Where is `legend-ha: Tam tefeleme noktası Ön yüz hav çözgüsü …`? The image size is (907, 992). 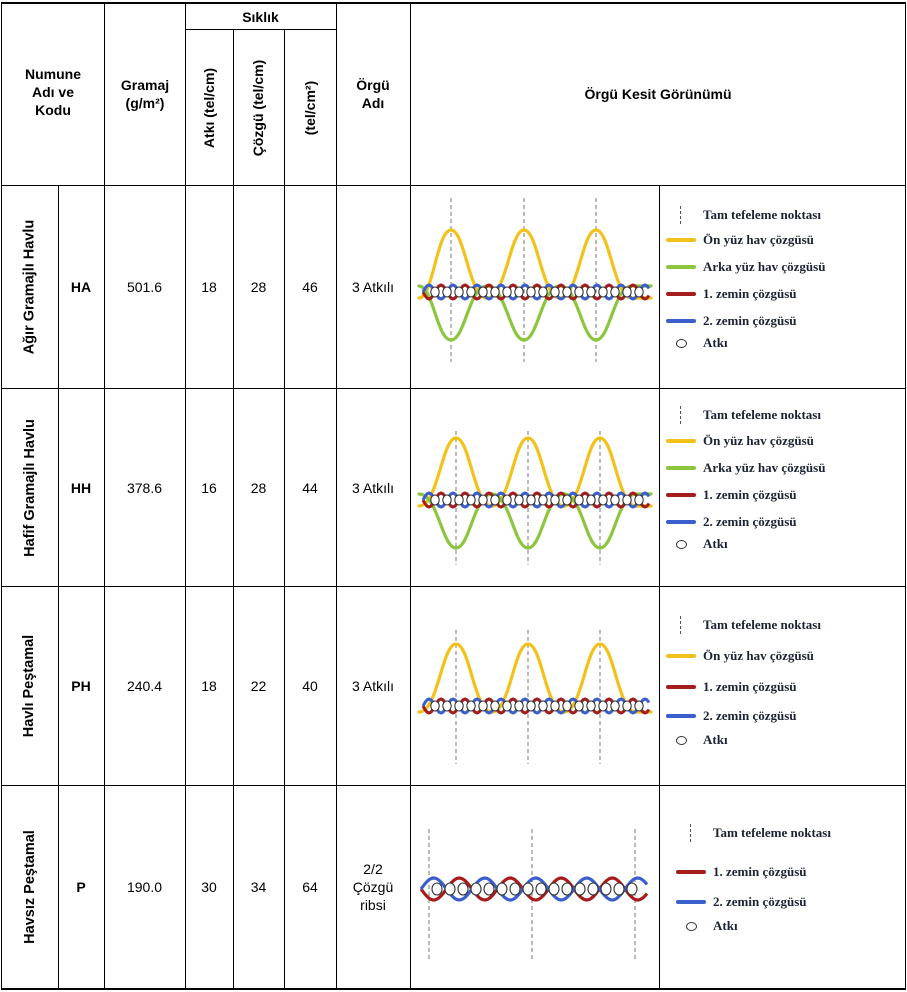 legend-ha: Tam tefeleme noktası Ön yüz hav çözgüsü … is located at coordinates (784, 287).